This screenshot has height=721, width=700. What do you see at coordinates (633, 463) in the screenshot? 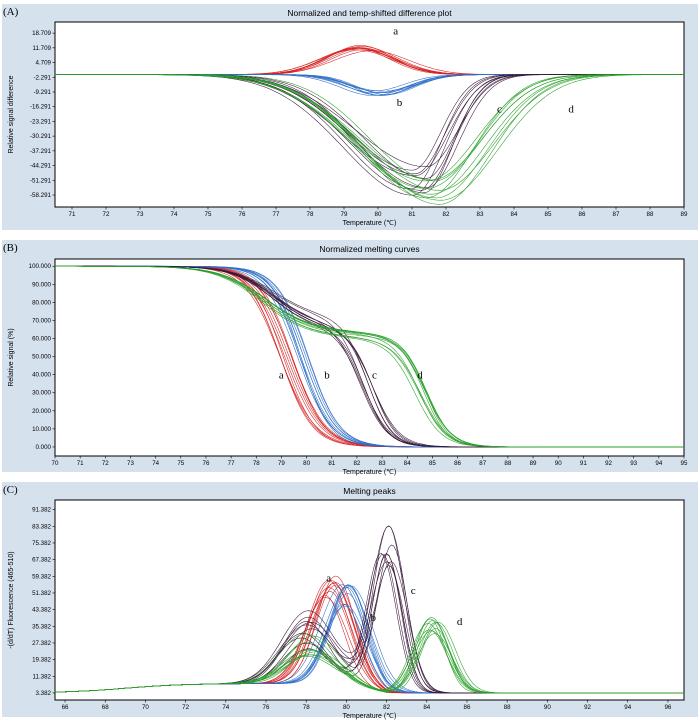
I see `x-tick-label: 93` at bounding box center [633, 463].